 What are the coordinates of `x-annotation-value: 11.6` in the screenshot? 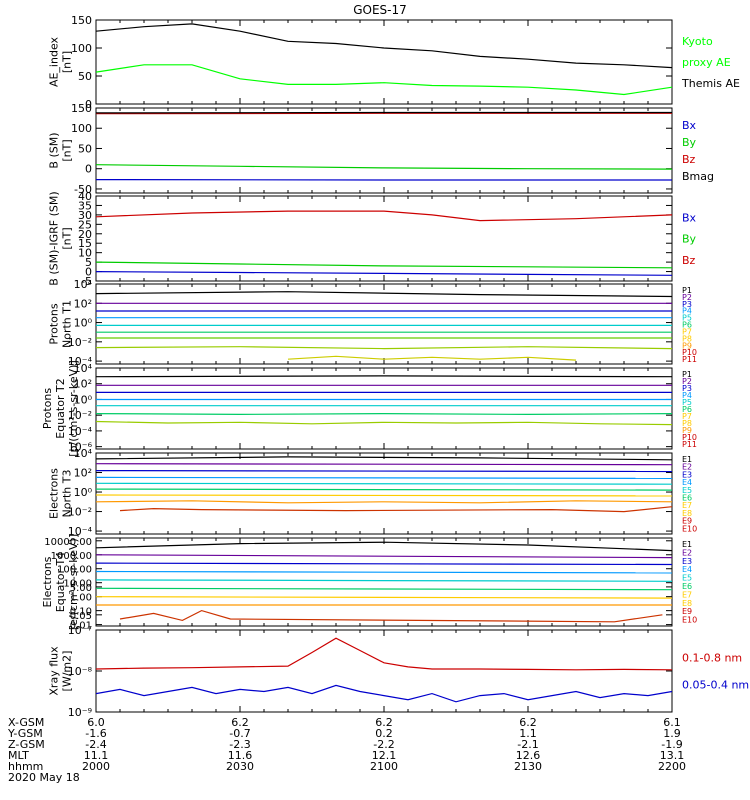 It's located at (240, 755).